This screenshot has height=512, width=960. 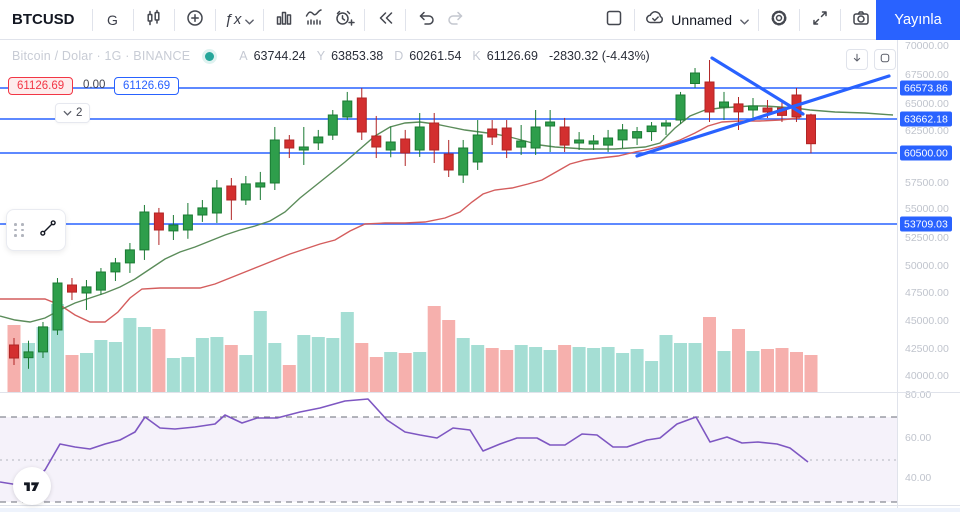 I want to click on save-layout-button: Unnamed, so click(x=696, y=20).